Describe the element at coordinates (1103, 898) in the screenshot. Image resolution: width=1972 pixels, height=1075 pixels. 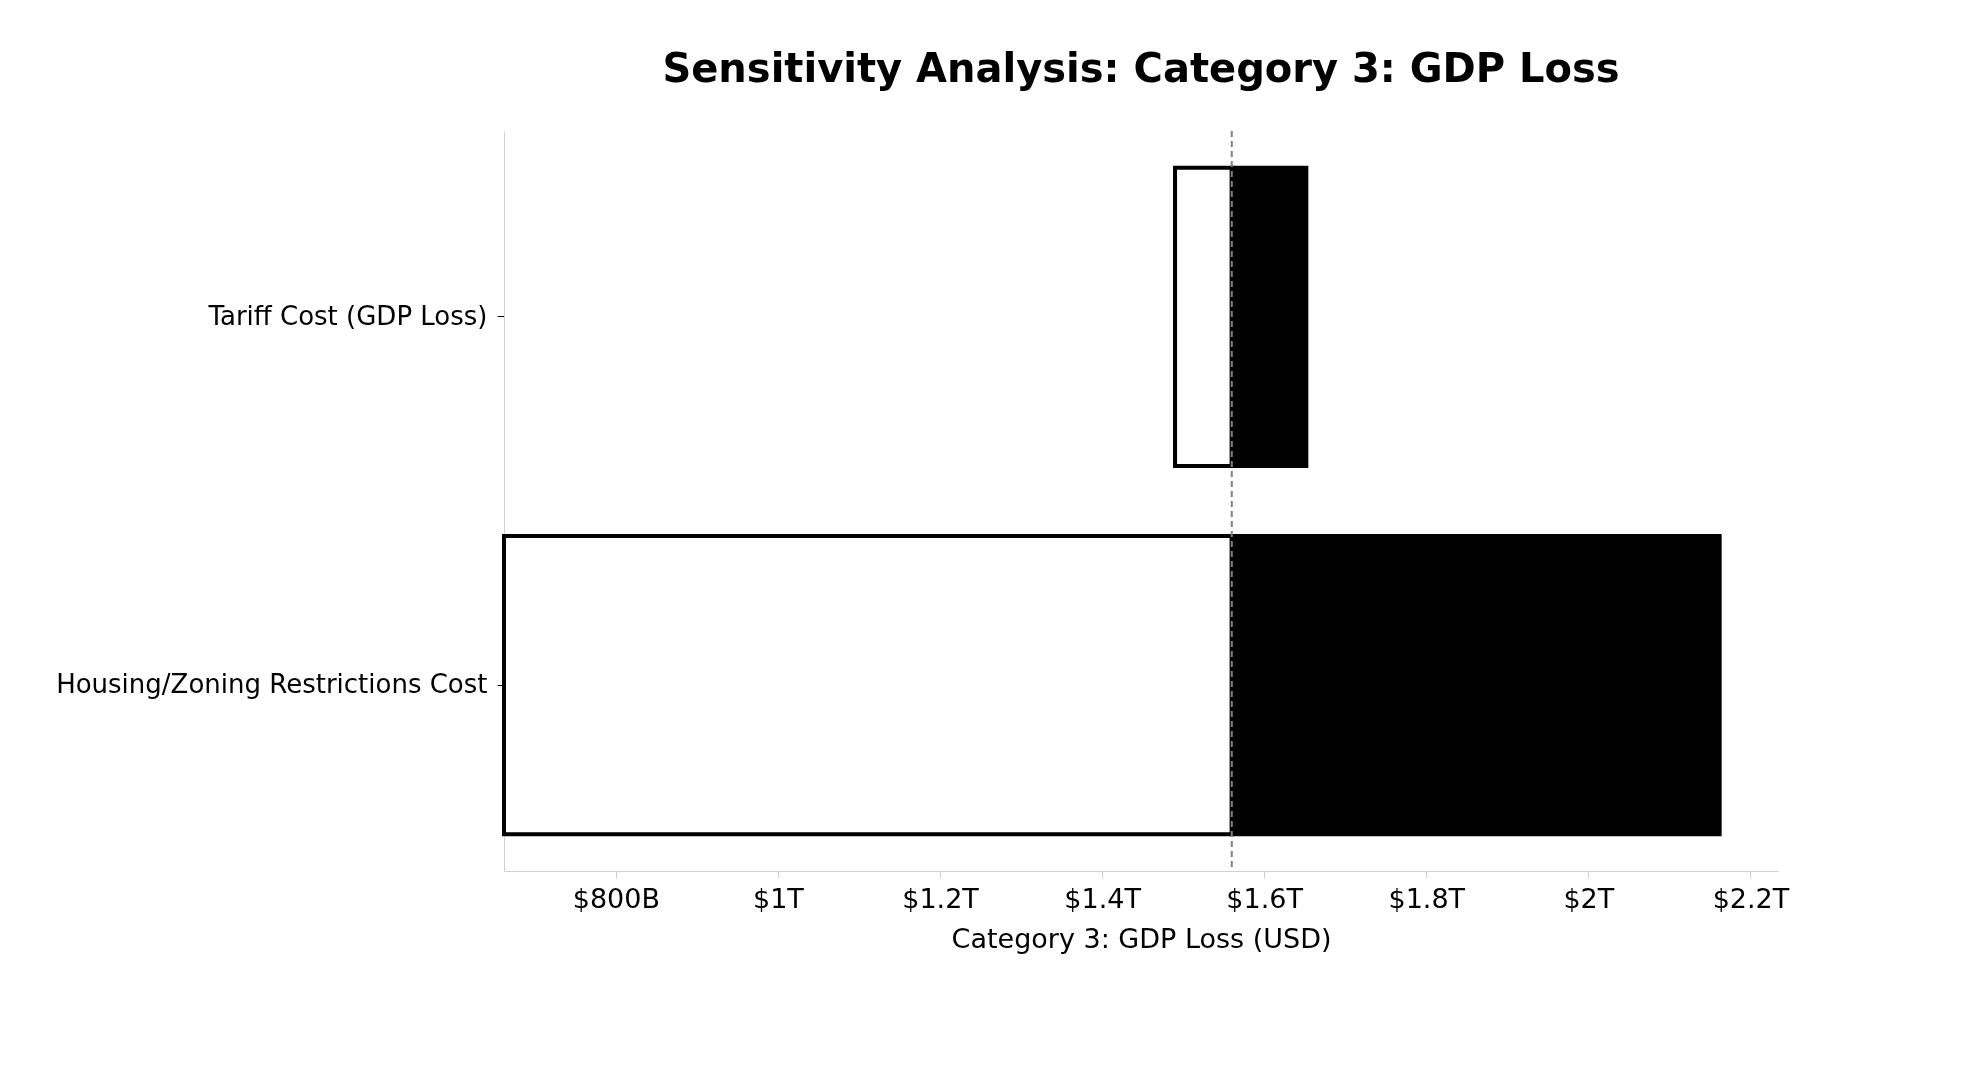
I see `x-tick-label: $1.4T` at that location.